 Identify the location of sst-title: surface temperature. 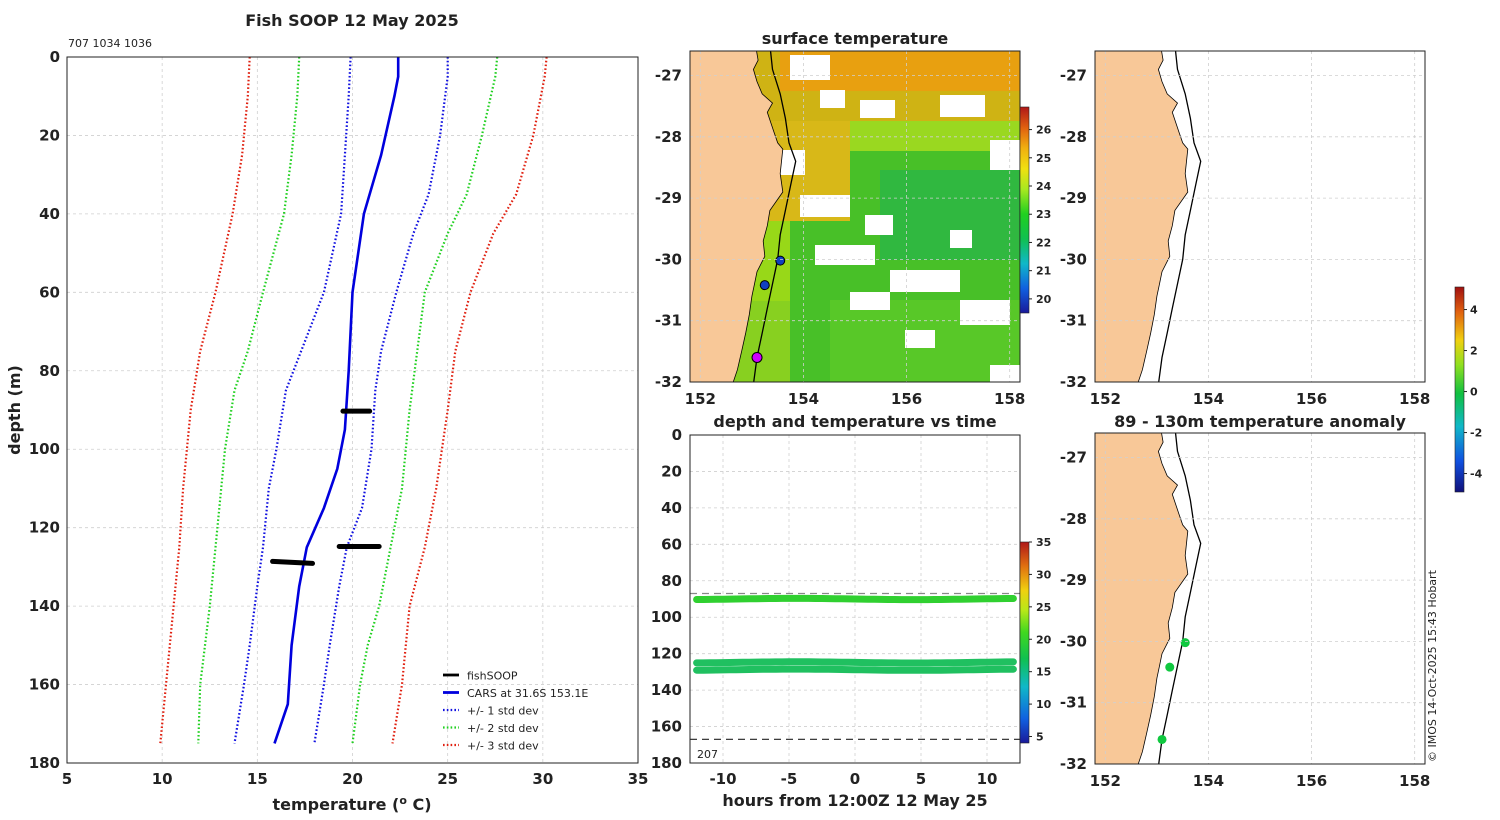
(855, 38).